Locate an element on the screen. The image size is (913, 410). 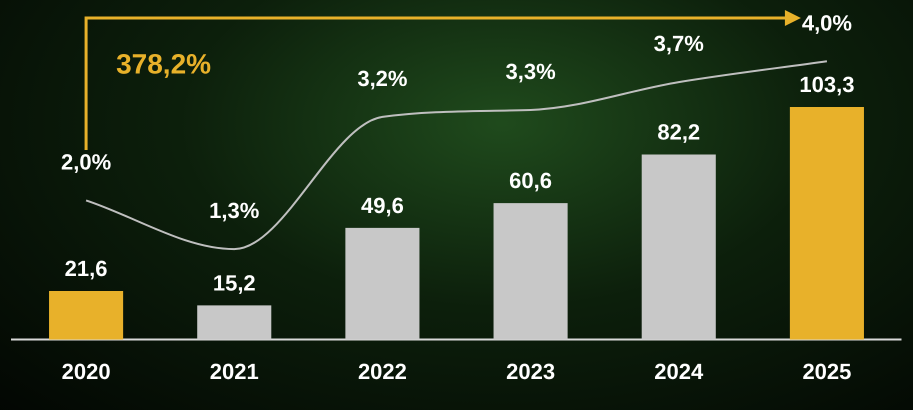
data-label: 2,0% is located at coordinates (86, 161).